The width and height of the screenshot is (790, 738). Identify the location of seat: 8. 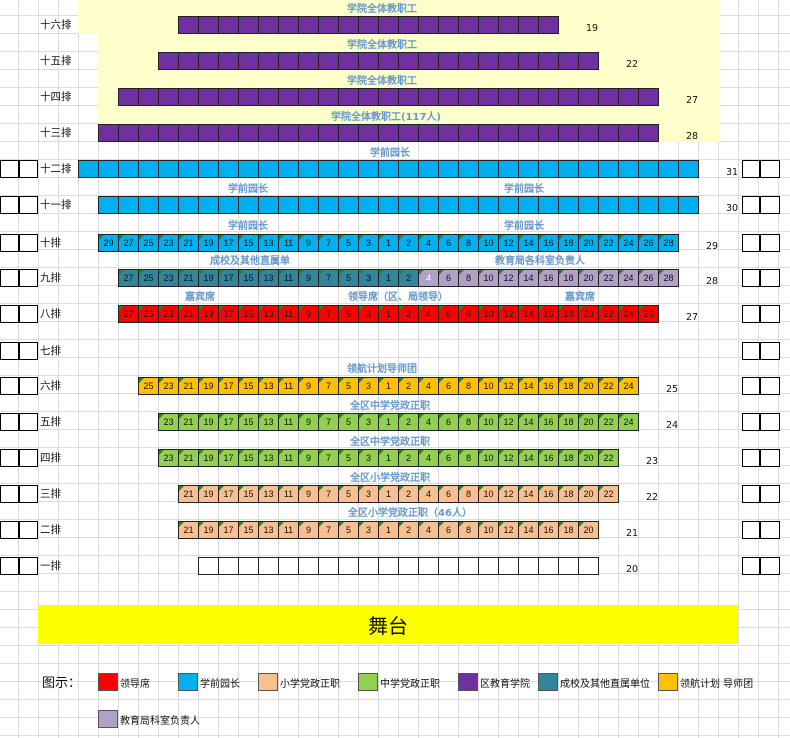
(468, 458).